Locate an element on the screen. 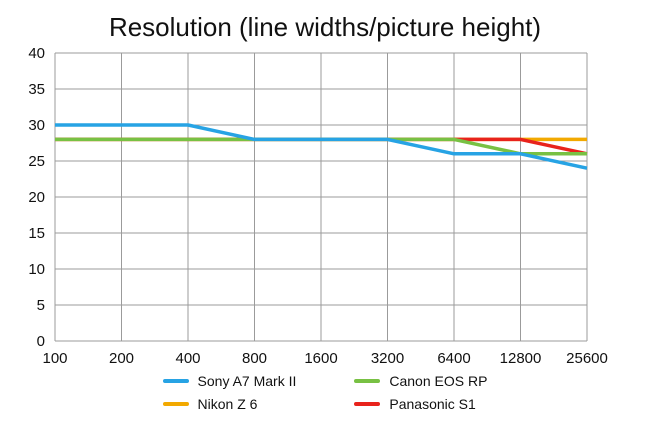 Image resolution: width=650 pixels, height=433 pixels. x-axis-tick-label: 3200 is located at coordinates (387, 358).